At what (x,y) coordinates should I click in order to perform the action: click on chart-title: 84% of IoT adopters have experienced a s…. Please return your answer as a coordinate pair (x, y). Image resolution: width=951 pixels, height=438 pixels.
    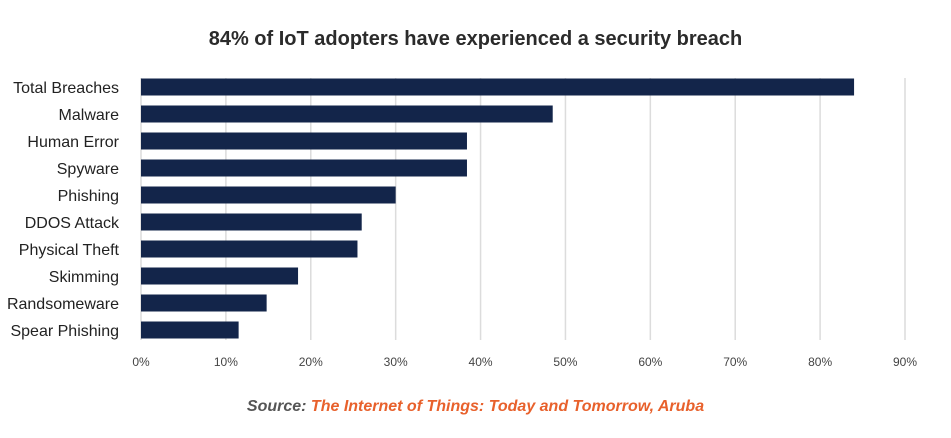
    Looking at the image, I should click on (475, 39).